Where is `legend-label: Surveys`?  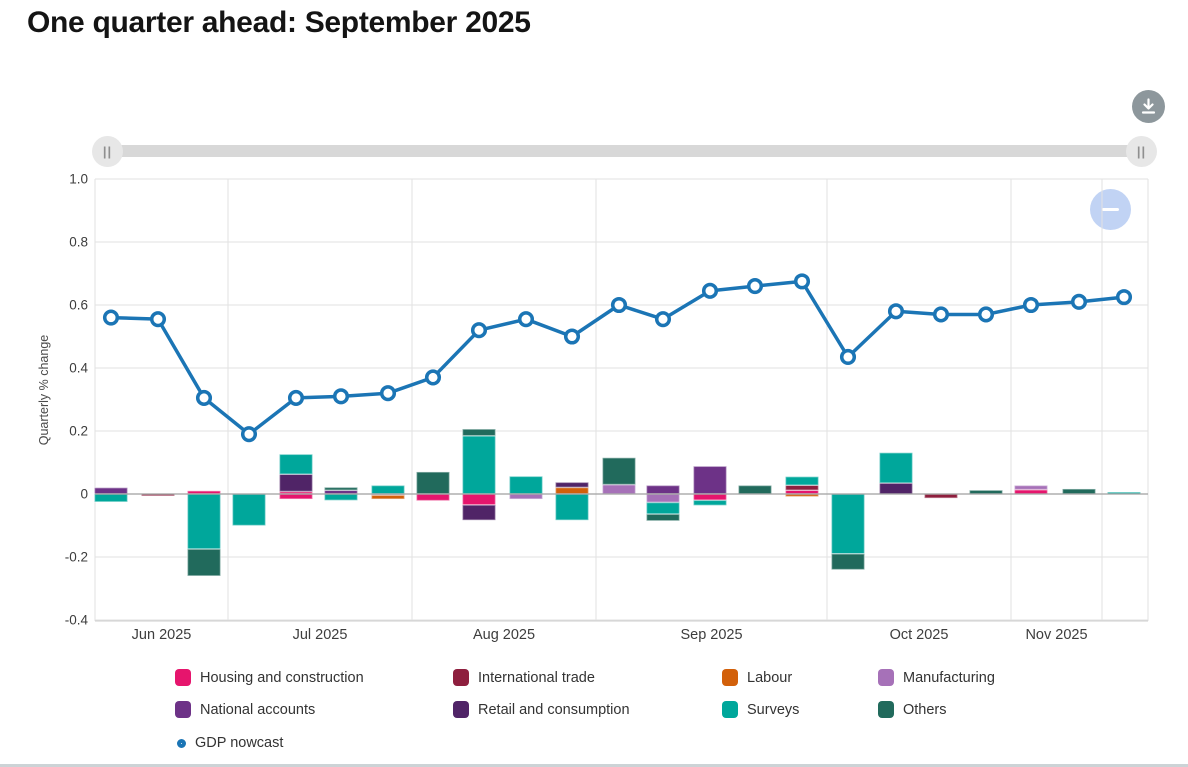
legend-label: Surveys is located at coordinates (773, 709).